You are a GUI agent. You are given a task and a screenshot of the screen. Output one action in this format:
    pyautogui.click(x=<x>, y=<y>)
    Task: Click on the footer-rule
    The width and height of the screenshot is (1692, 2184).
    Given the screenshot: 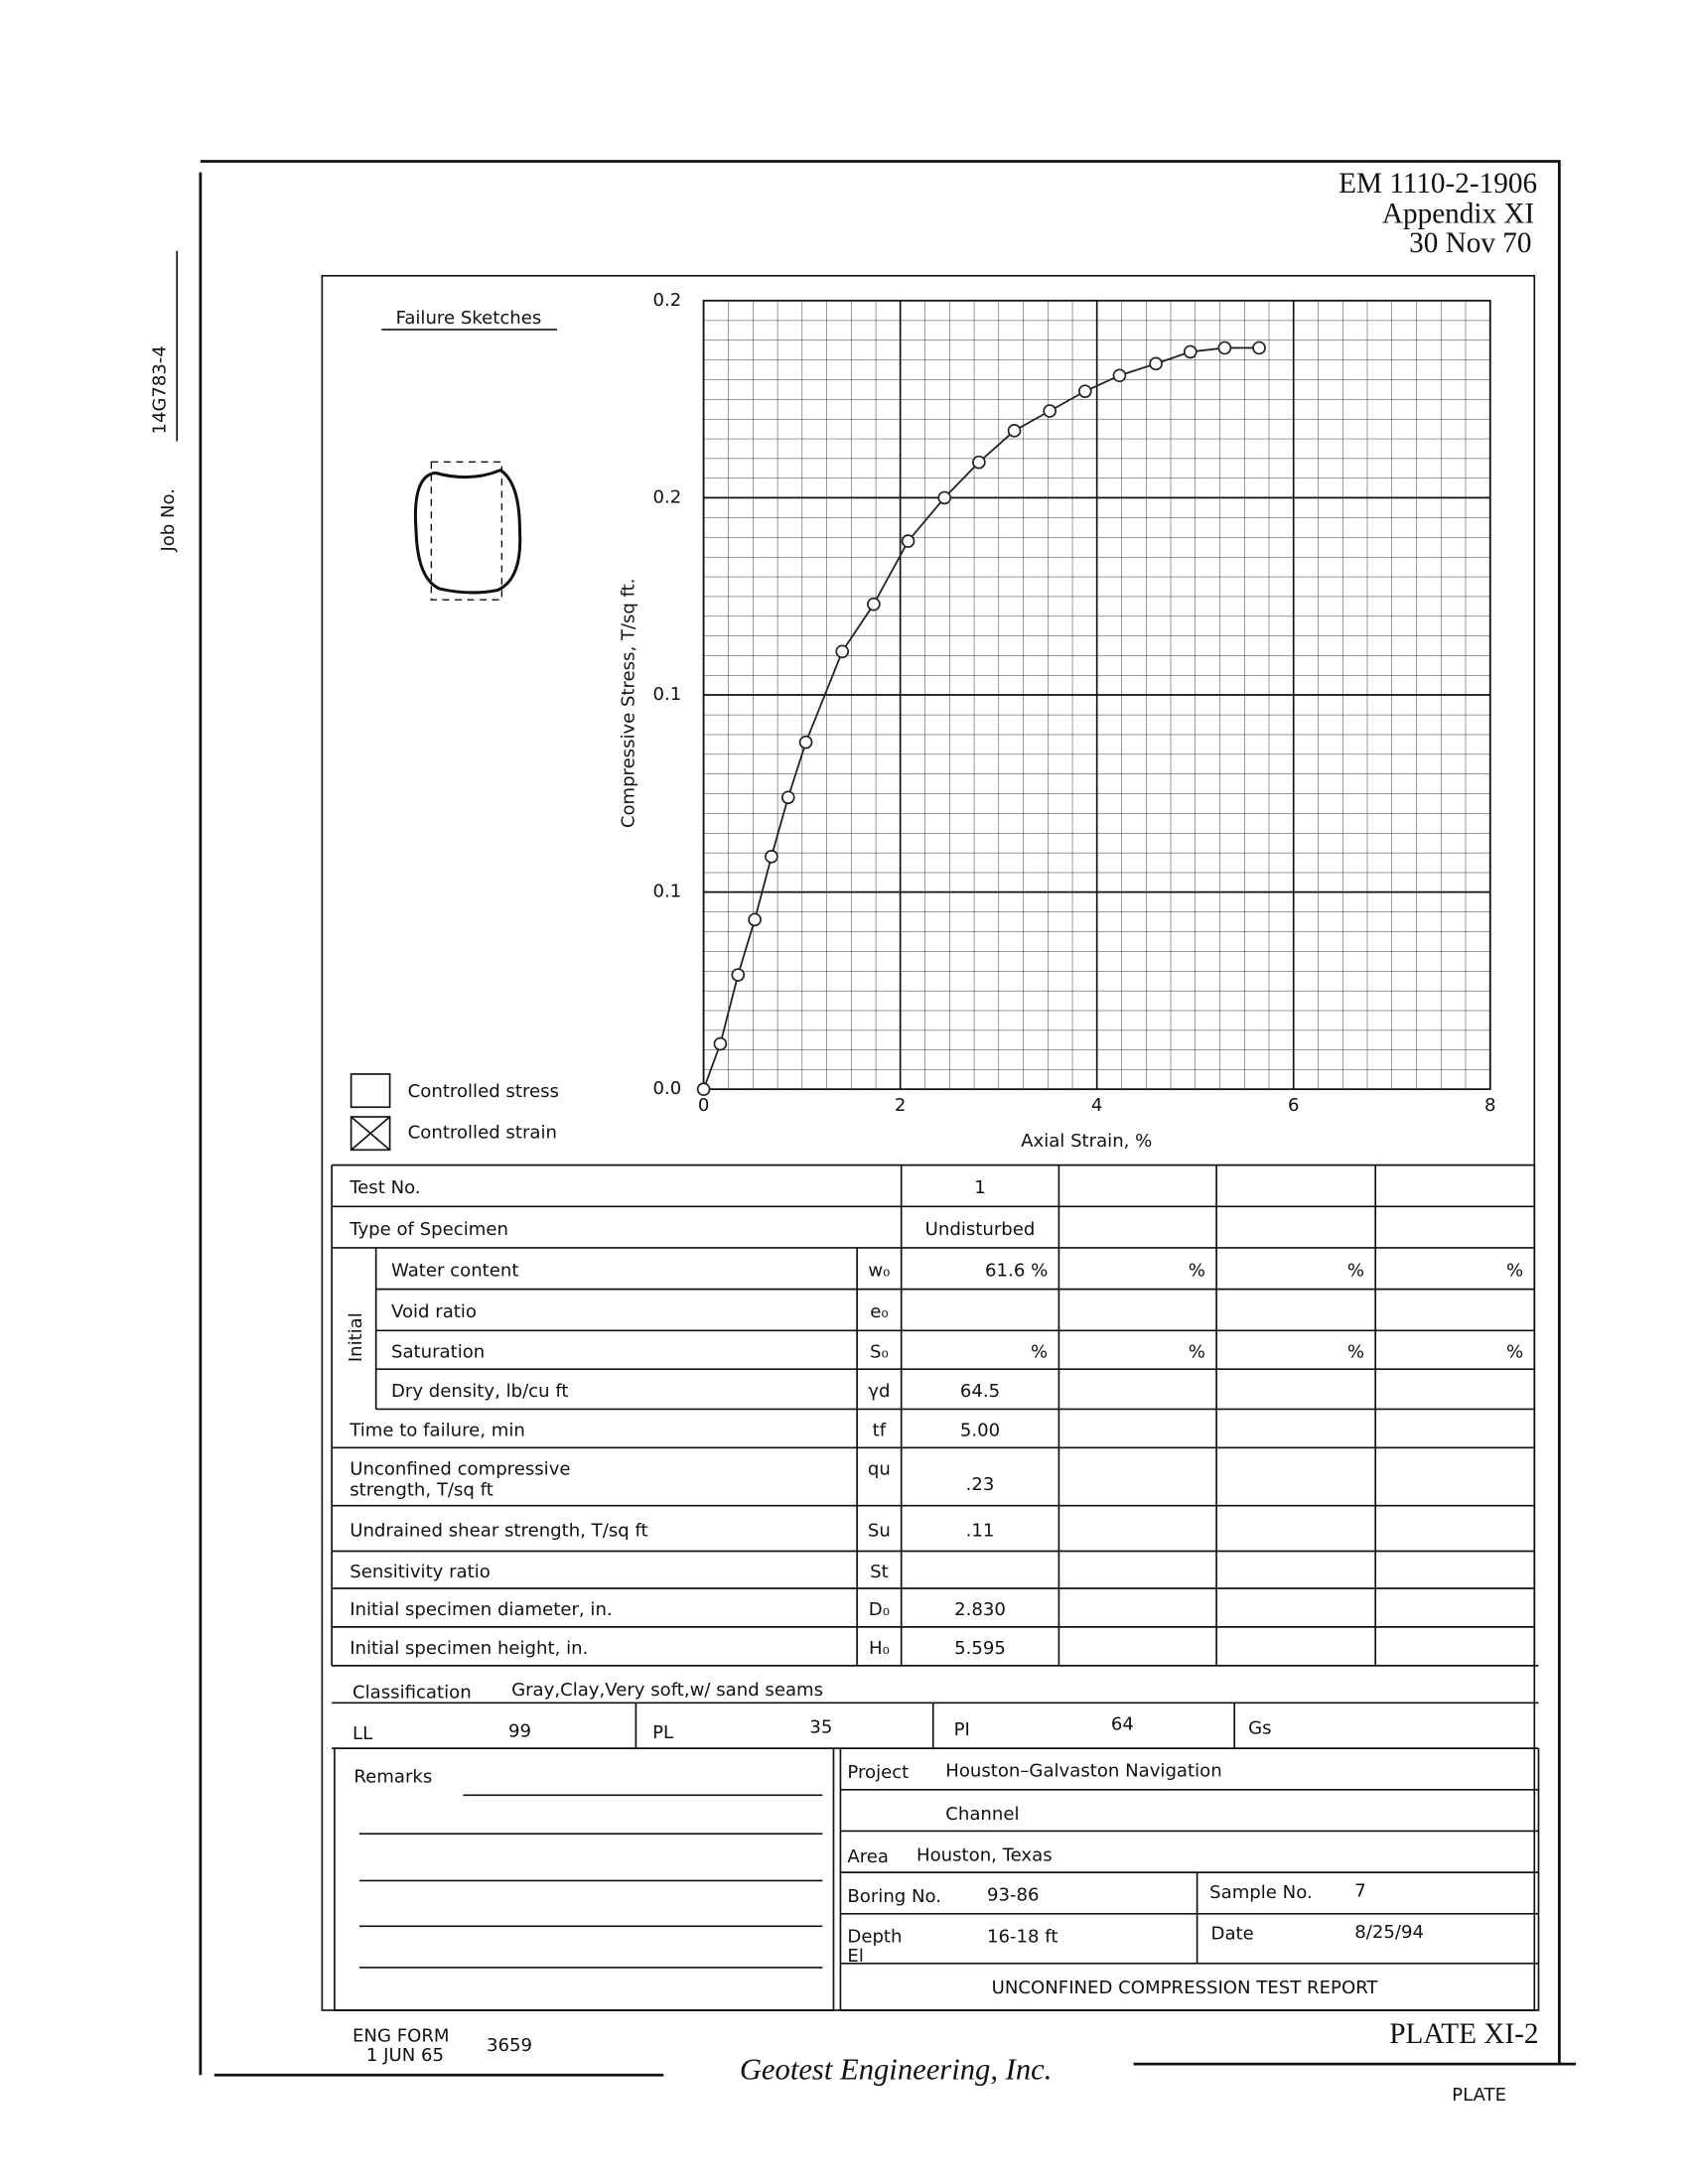 What is the action you would take?
    pyautogui.click(x=895, y=2069)
    